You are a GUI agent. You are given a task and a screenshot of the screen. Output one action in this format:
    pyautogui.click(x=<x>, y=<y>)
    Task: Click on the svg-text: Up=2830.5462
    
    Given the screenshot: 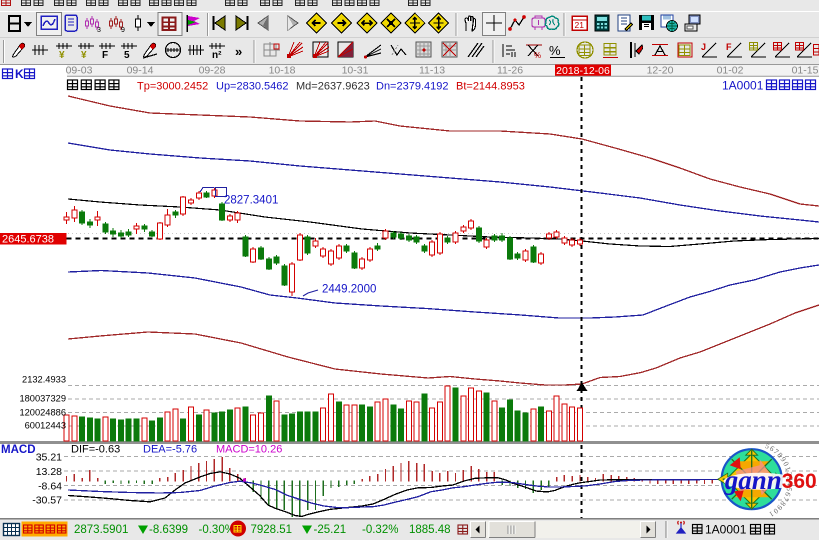 What is the action you would take?
    pyautogui.click(x=252, y=87)
    